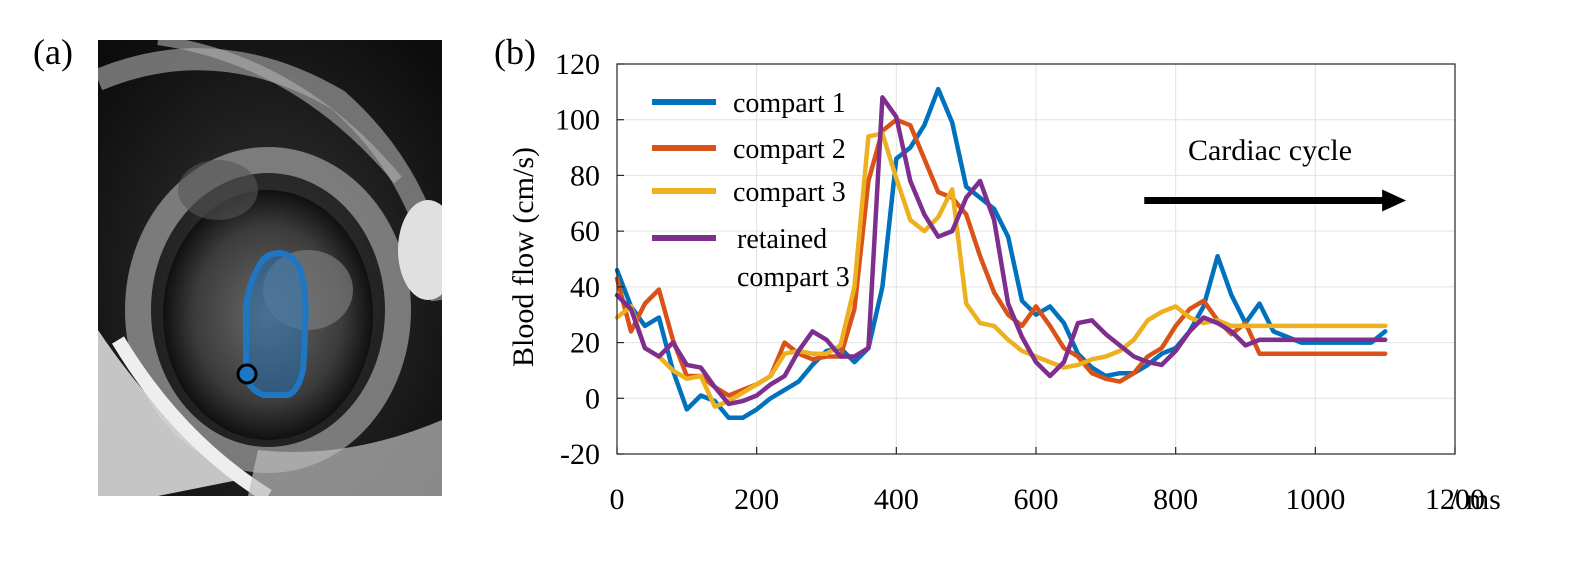 The width and height of the screenshot is (1570, 561). Describe the element at coordinates (585, 231) in the screenshot. I see `y-tick-label: 60` at that location.